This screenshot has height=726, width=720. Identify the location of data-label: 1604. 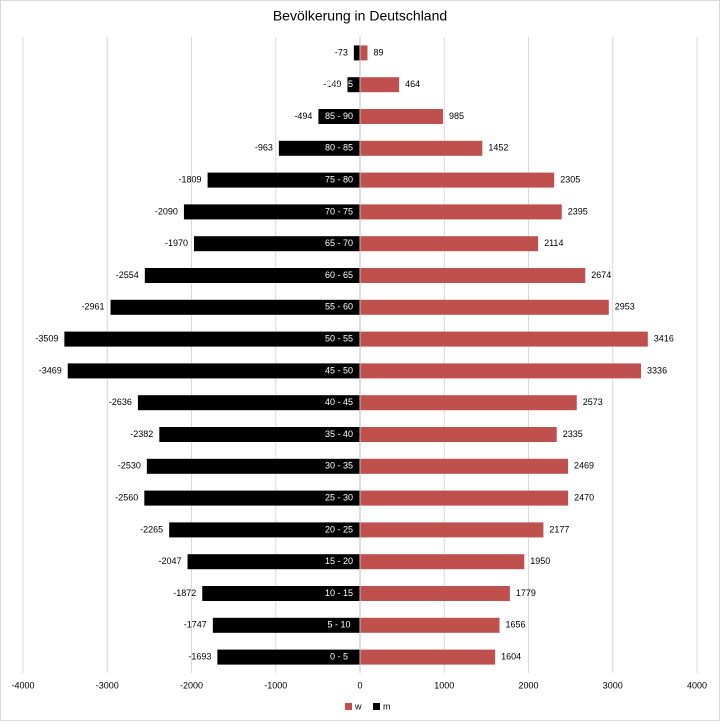
(511, 656).